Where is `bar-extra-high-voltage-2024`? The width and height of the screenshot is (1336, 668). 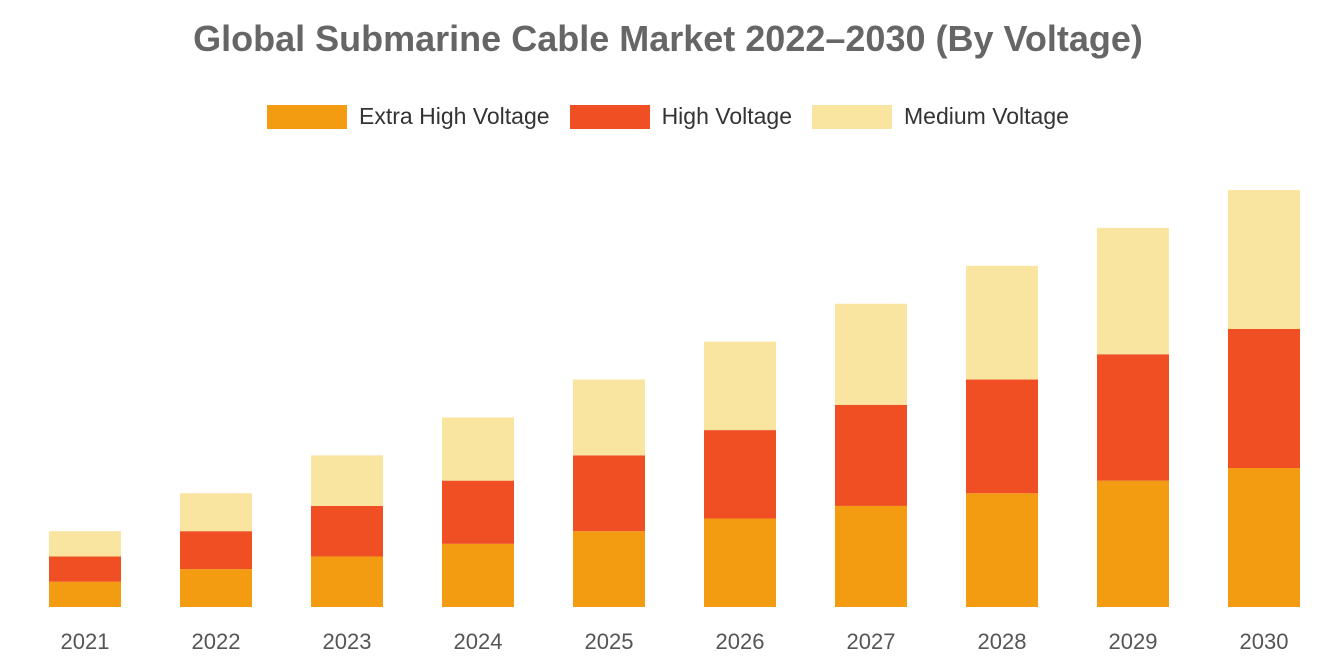 bar-extra-high-voltage-2024 is located at coordinates (478, 575).